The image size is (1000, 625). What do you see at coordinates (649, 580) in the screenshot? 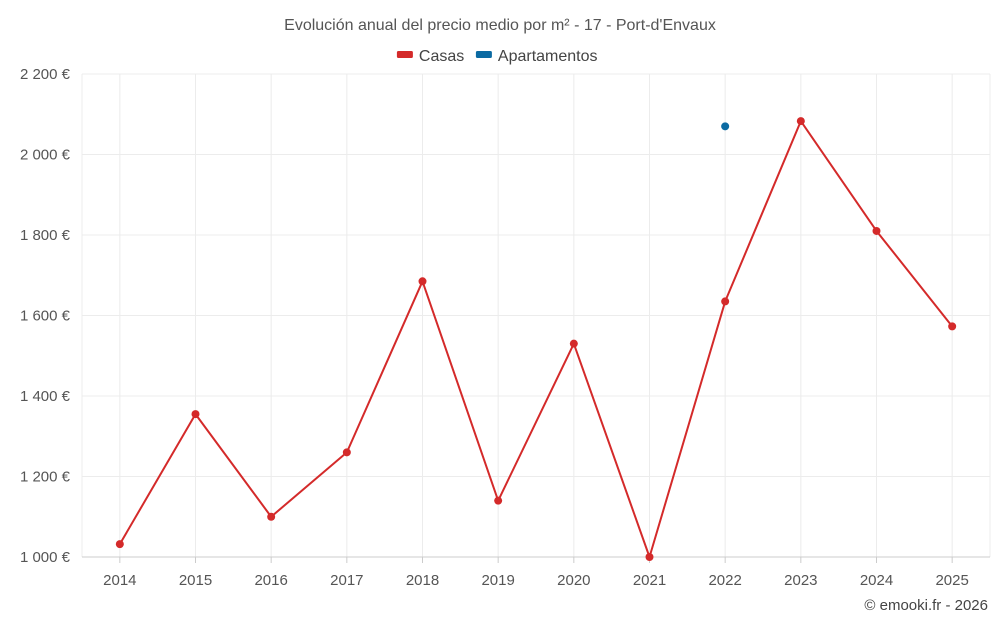
I see `x-tick-label: 2021` at bounding box center [649, 580].